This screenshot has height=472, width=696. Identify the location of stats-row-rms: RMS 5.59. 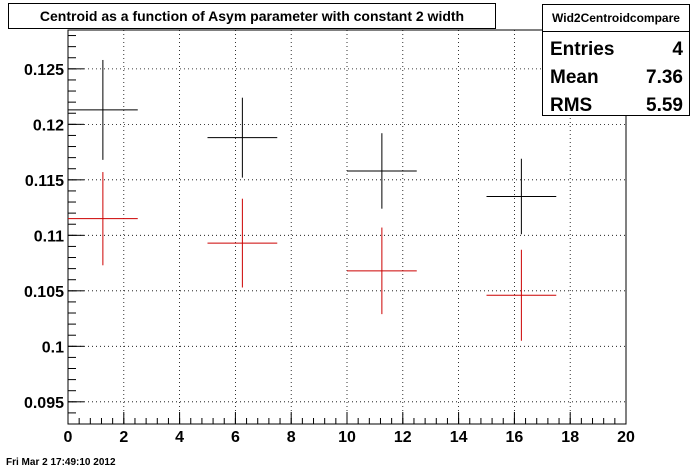
(616, 106).